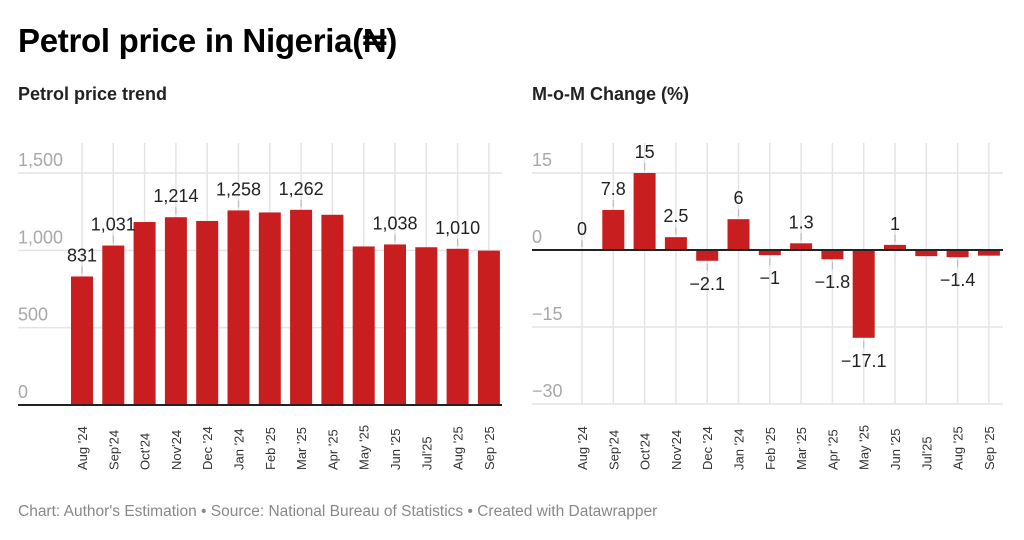 The width and height of the screenshot is (1024, 540). What do you see at coordinates (238, 189) in the screenshot?
I see `price-data-label: 1,258` at bounding box center [238, 189].